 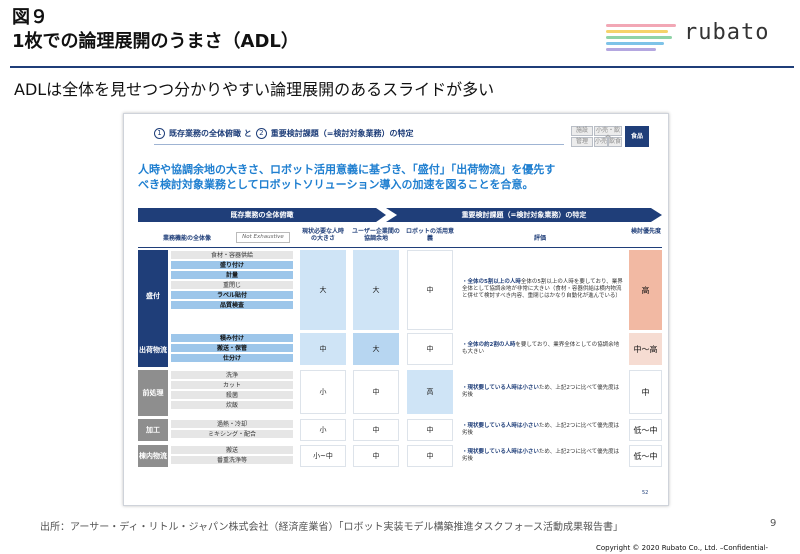 What do you see at coordinates (539, 238) in the screenshot?
I see `col-head-evaluation: 評価` at bounding box center [539, 238].